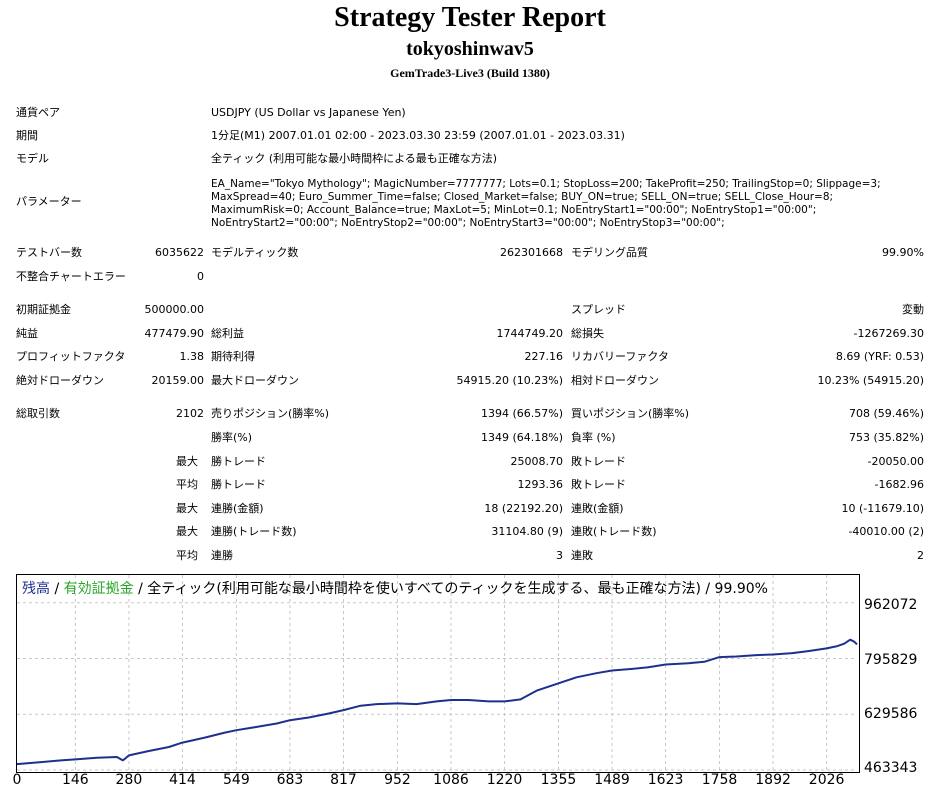  I want to click on x-tick-label: 2026, so click(826, 780).